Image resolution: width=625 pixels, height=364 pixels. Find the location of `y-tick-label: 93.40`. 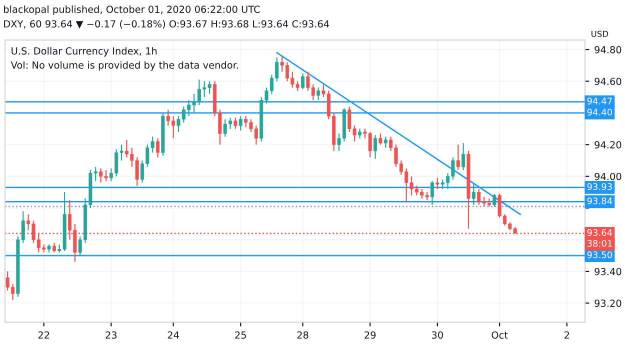

y-tick-label: 93.40 is located at coordinates (608, 272).